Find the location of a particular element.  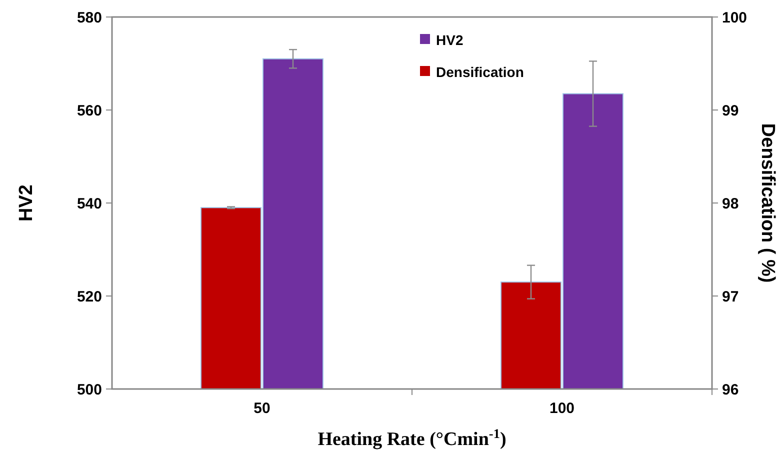

y2-tick-label: 96 is located at coordinates (730, 389).